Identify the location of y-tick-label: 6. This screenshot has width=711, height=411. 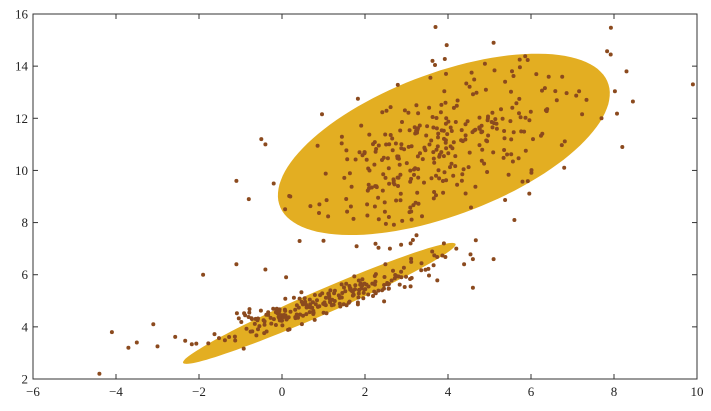
(25, 274).